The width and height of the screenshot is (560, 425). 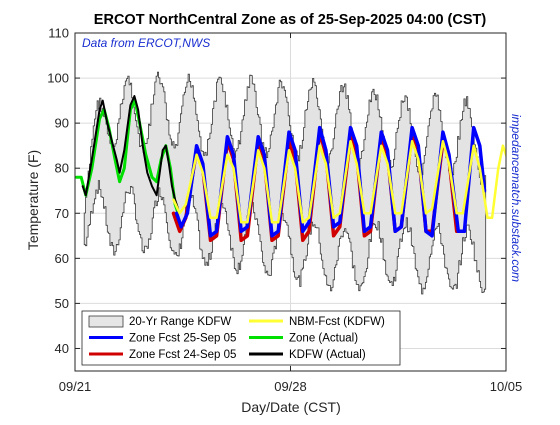 I want to click on legend-label: KDFW (Actual), so click(x=327, y=355).